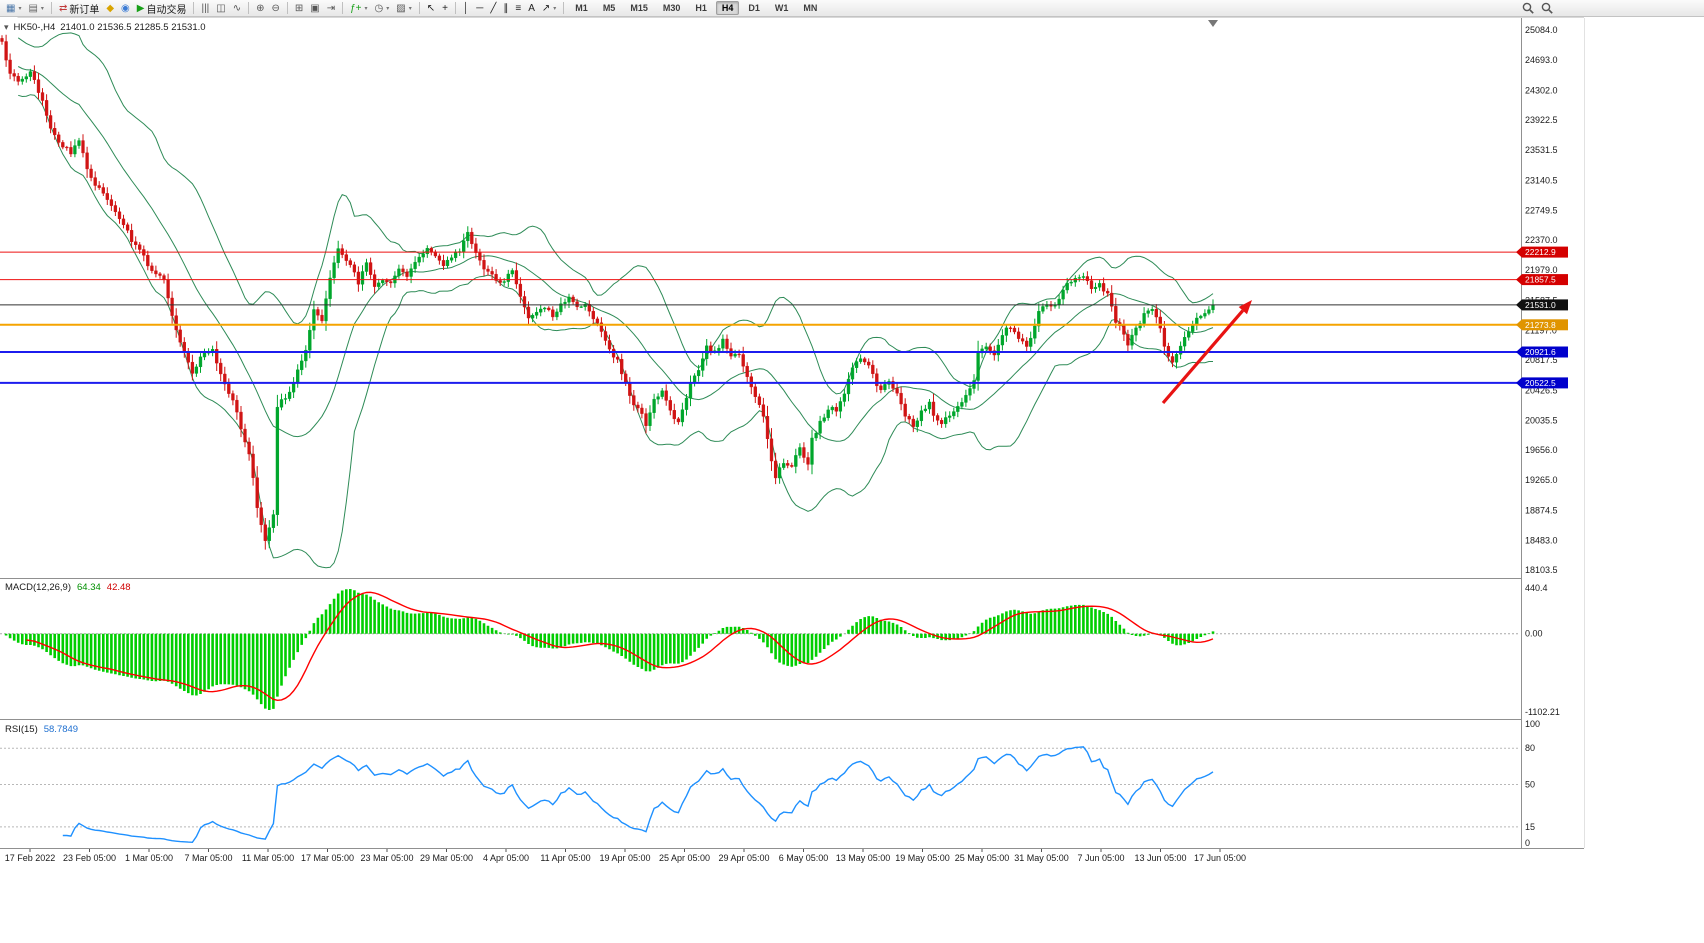  I want to click on profiles-icon: ▤ ▾, so click(35, 8).